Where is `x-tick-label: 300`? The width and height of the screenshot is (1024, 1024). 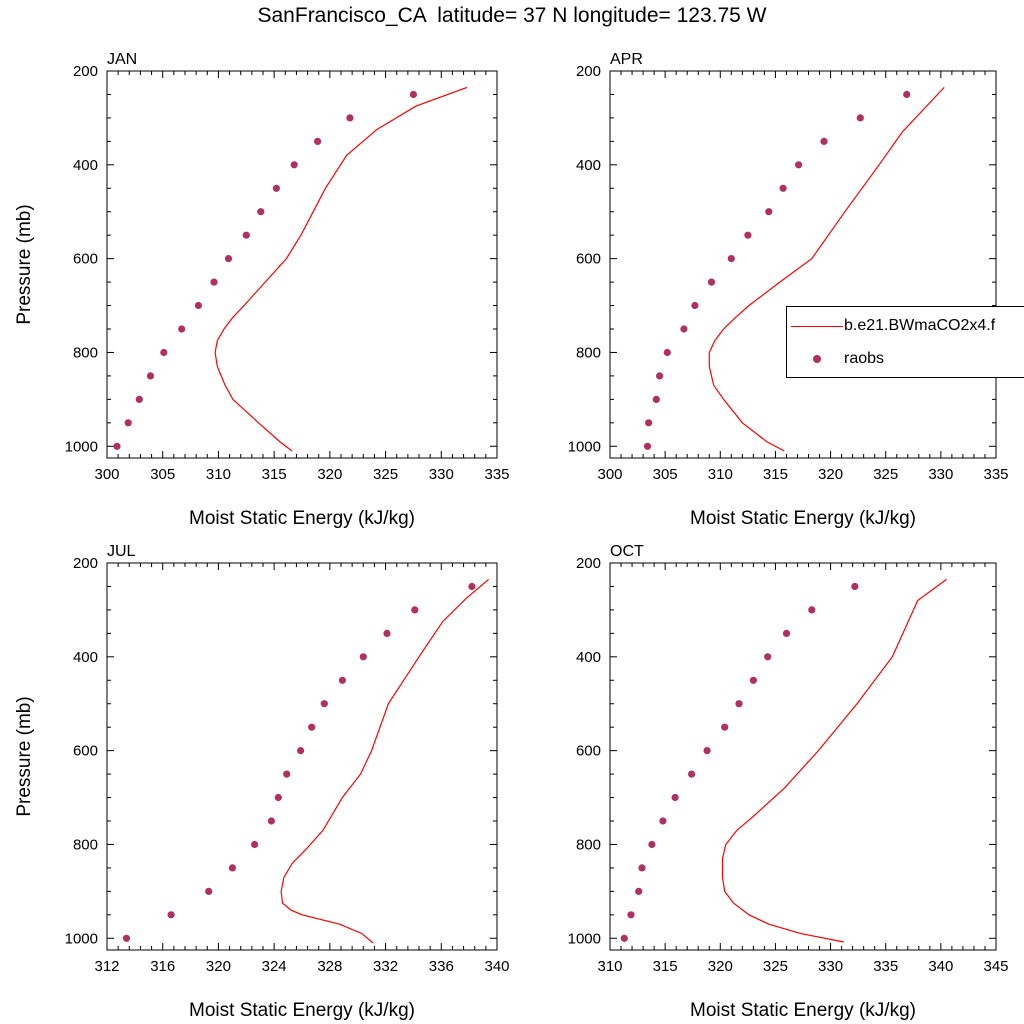 x-tick-label: 300 is located at coordinates (106, 474).